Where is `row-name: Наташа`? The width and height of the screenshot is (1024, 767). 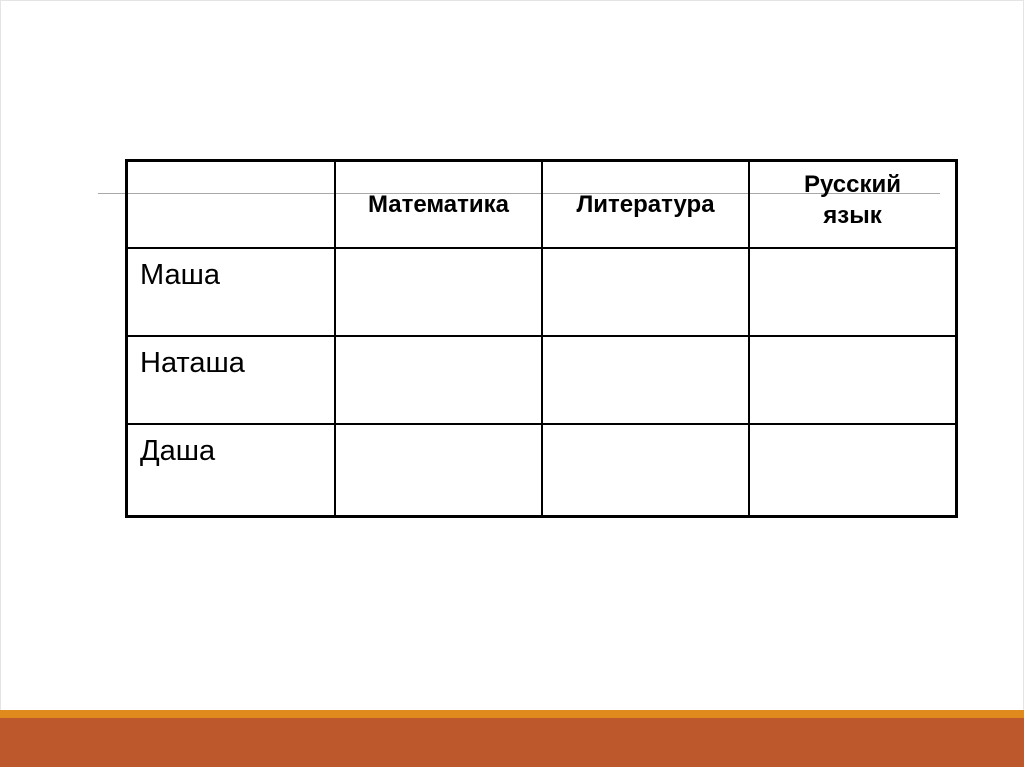 row-name: Наташа is located at coordinates (230, 380).